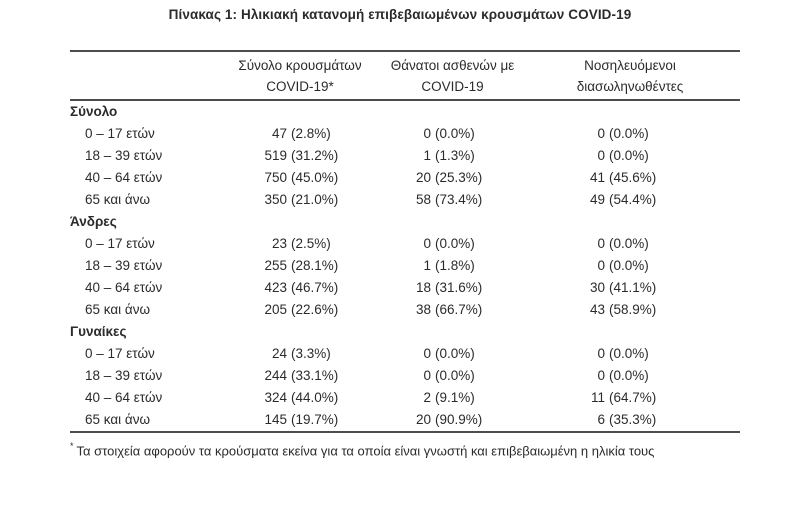 This screenshot has height=516, width=800. I want to click on cell-percent: (9.1%), so click(455, 397).